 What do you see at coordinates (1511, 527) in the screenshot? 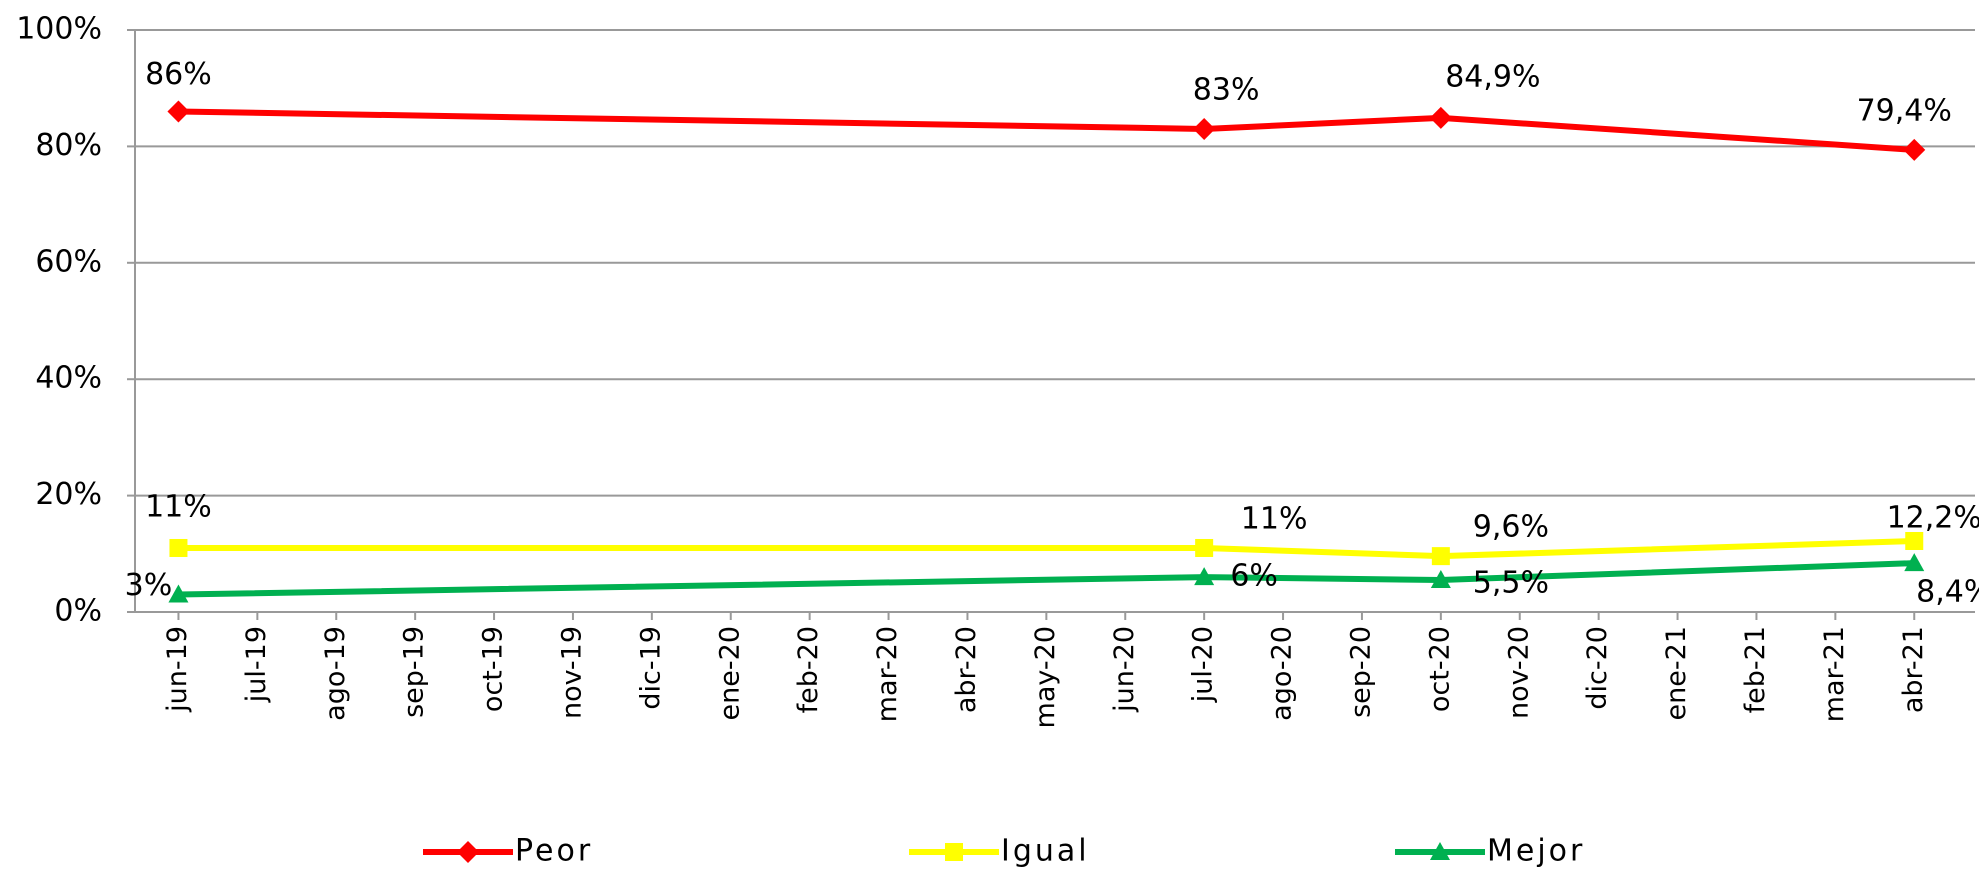
I see `data-label: 9,6%` at bounding box center [1511, 527].